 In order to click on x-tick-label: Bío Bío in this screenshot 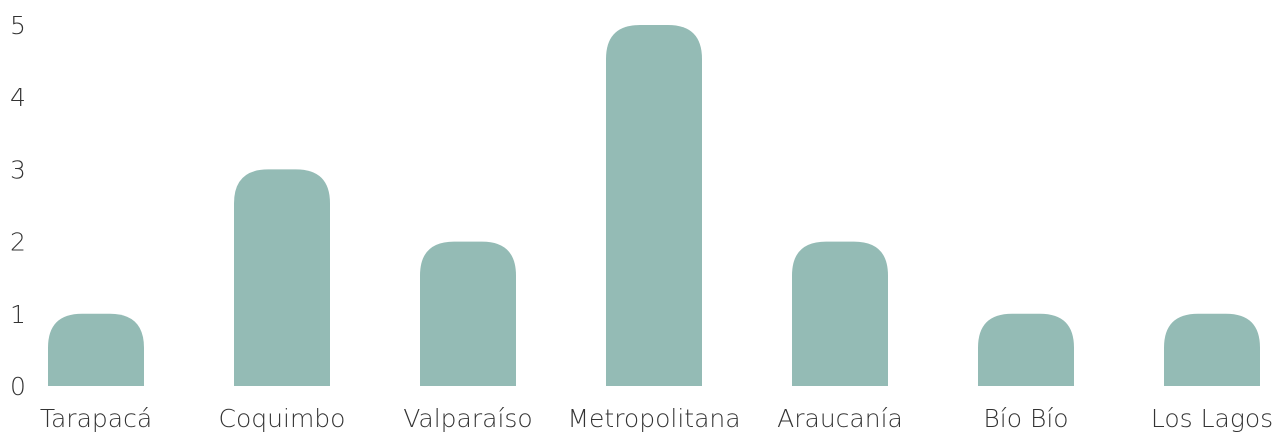, I will do `click(1025, 418)`.